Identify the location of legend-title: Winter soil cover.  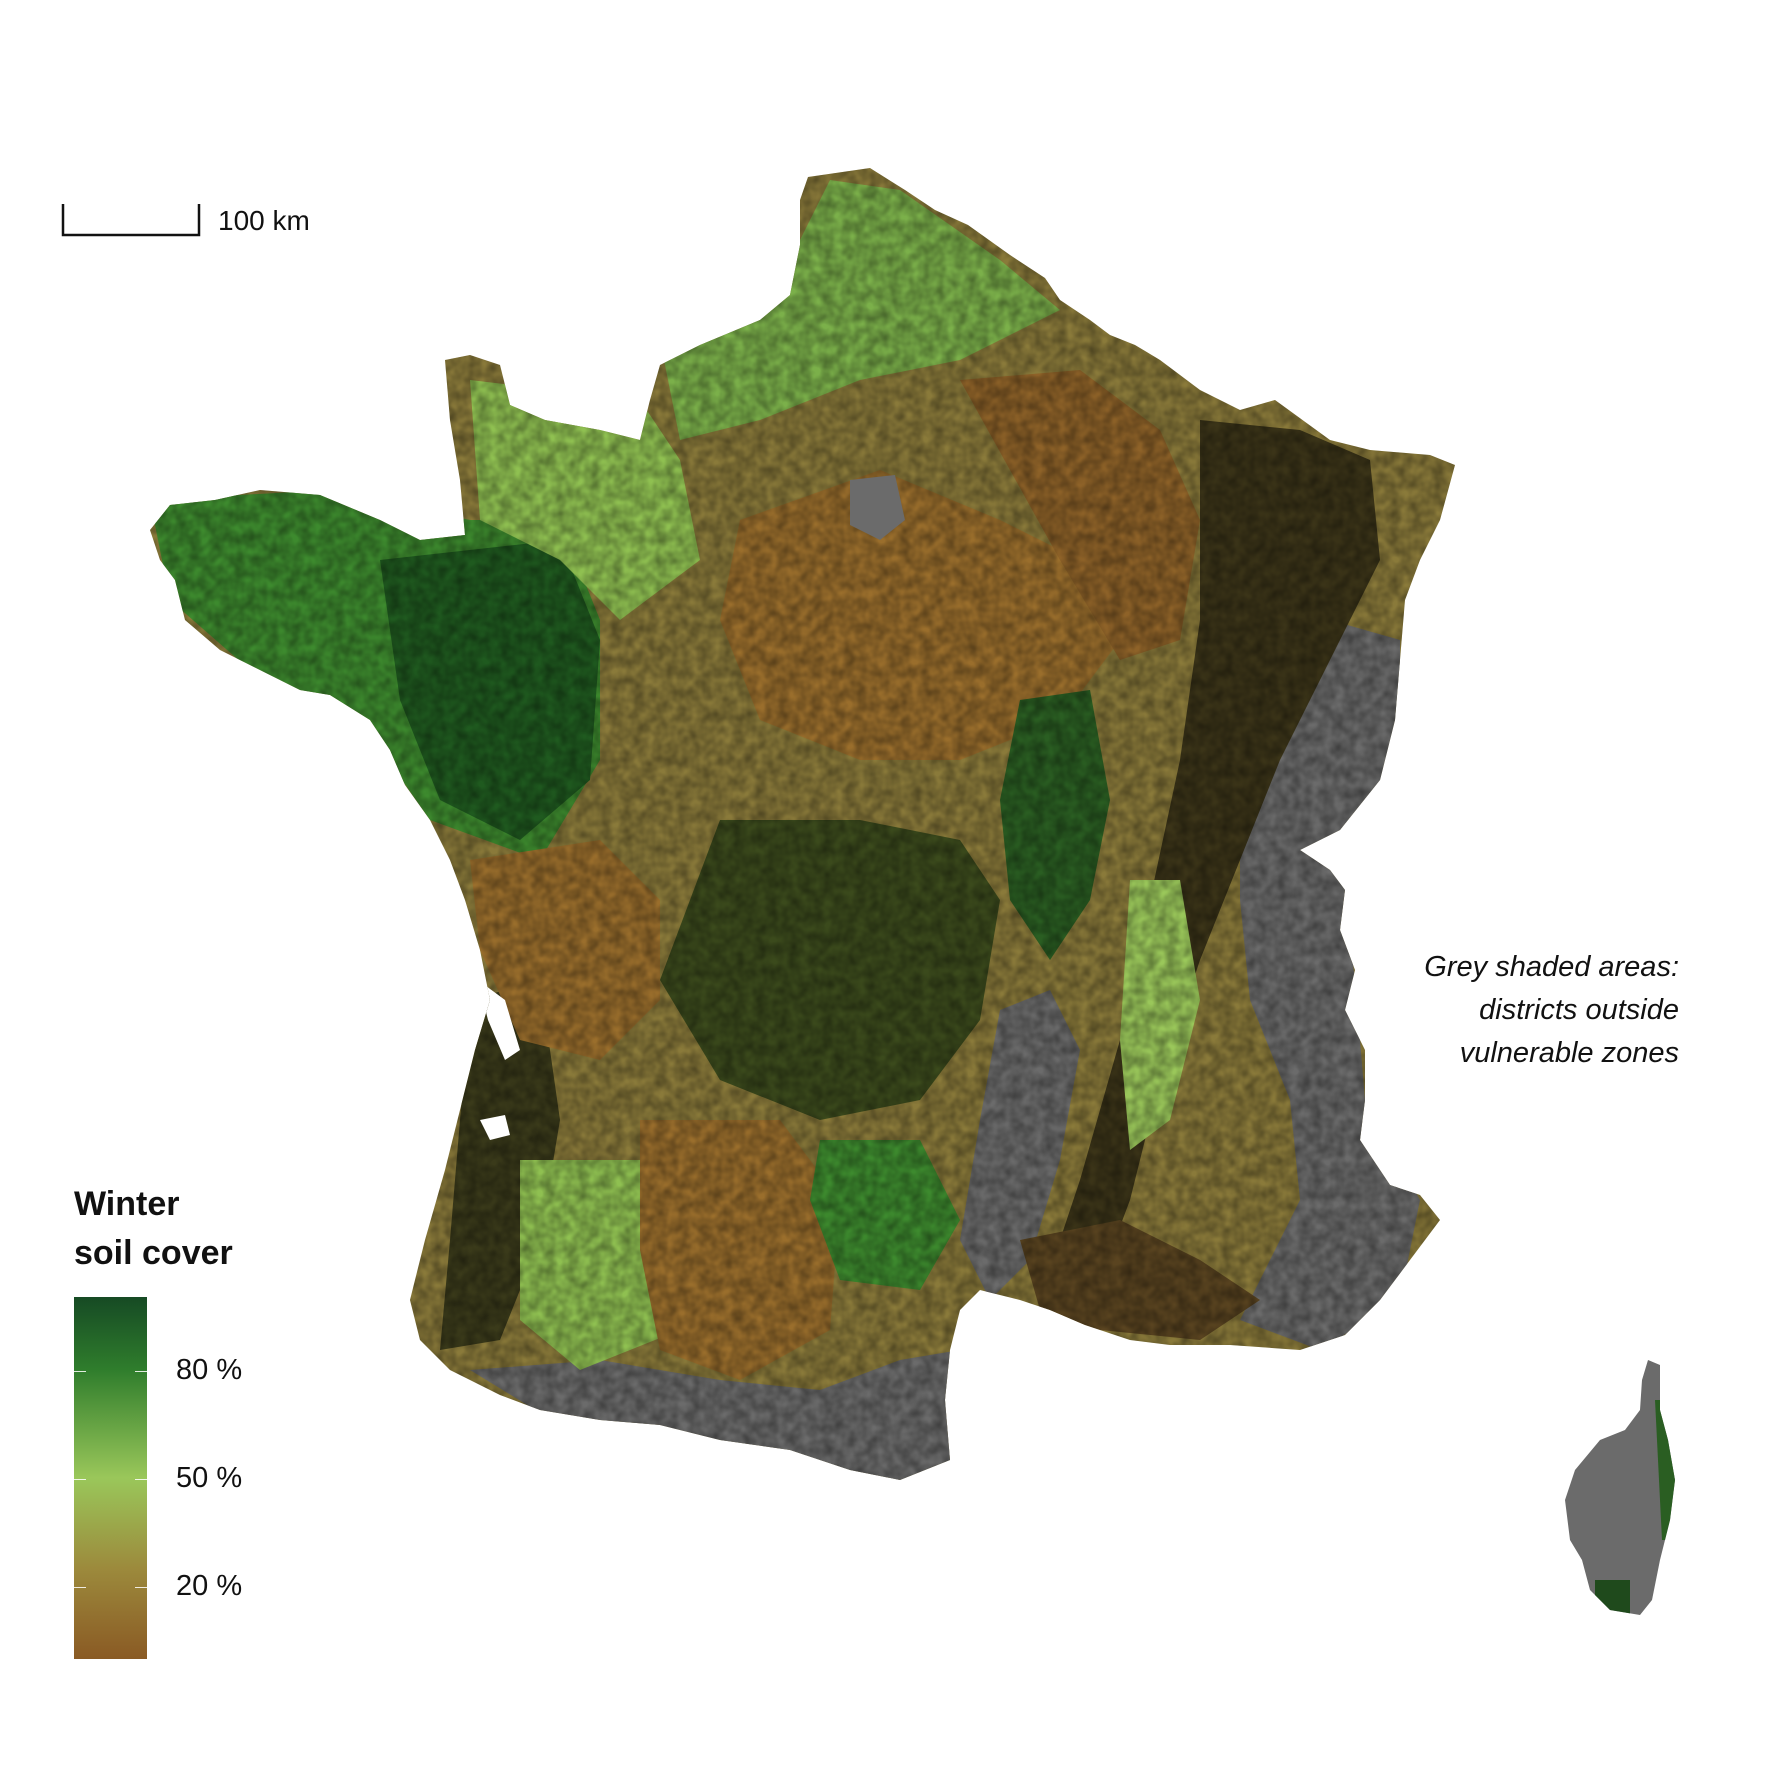
(153, 1229).